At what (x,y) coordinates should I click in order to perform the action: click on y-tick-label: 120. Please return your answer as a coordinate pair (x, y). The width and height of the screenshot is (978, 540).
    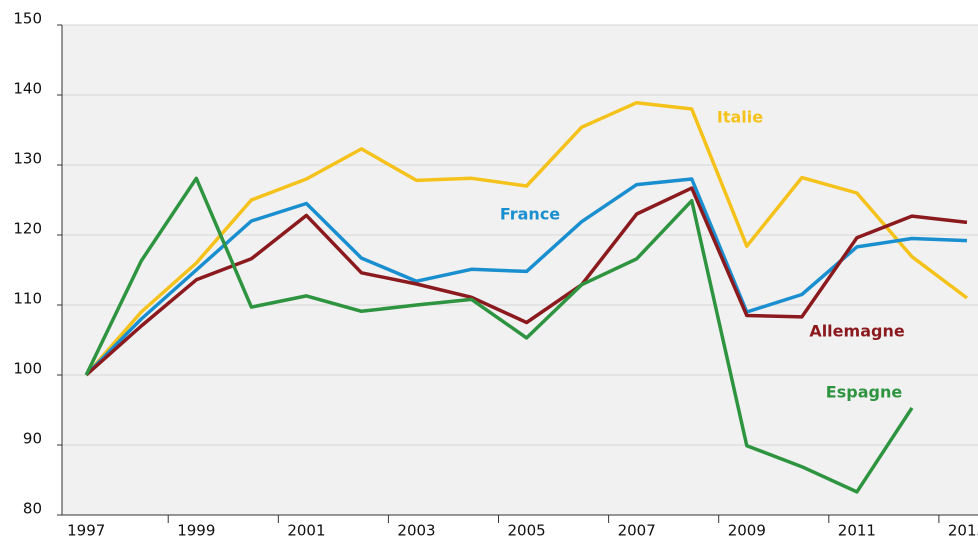
    Looking at the image, I should click on (27, 229).